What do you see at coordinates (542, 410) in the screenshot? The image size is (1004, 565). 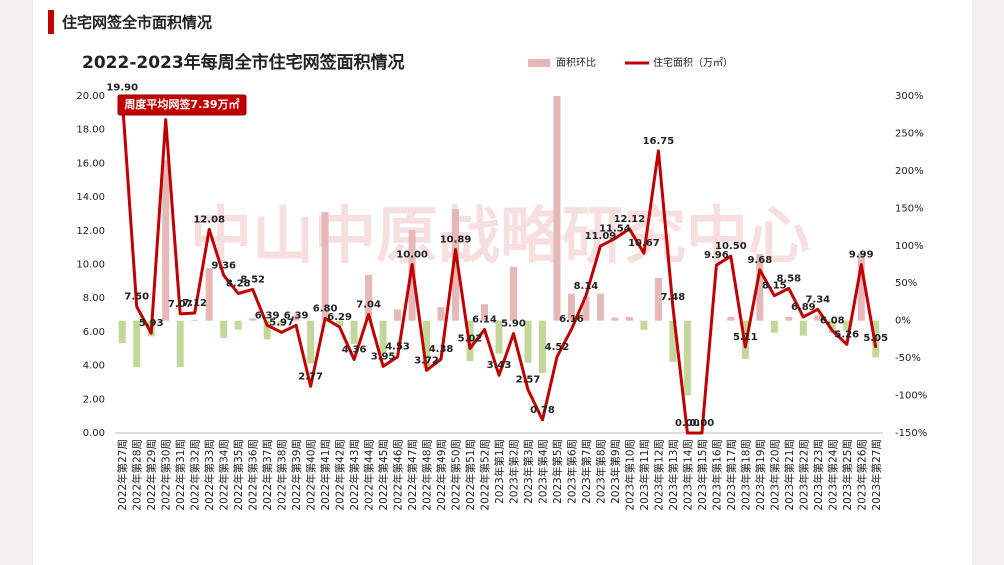 I see `value-label: 0.78` at bounding box center [542, 410].